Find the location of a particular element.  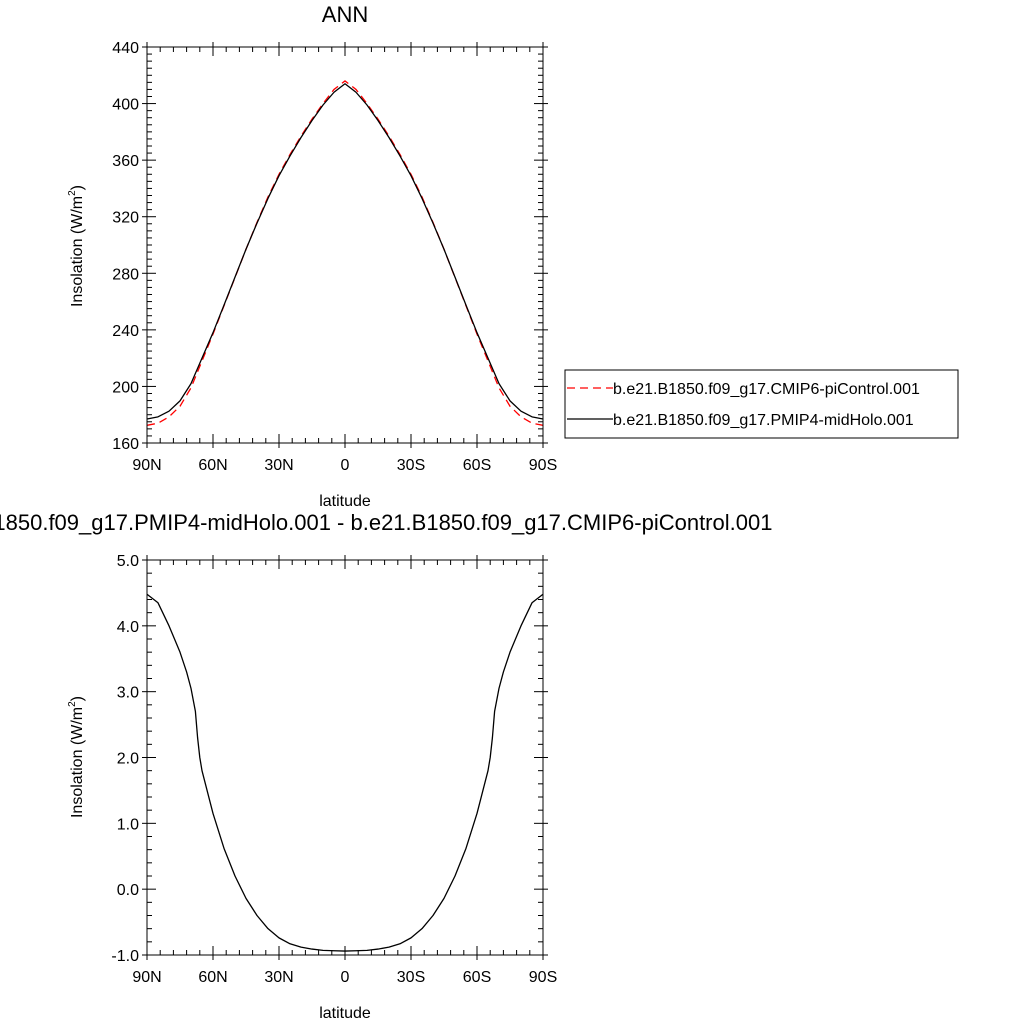

y-tick-label: -1.0 is located at coordinates (125, 956).